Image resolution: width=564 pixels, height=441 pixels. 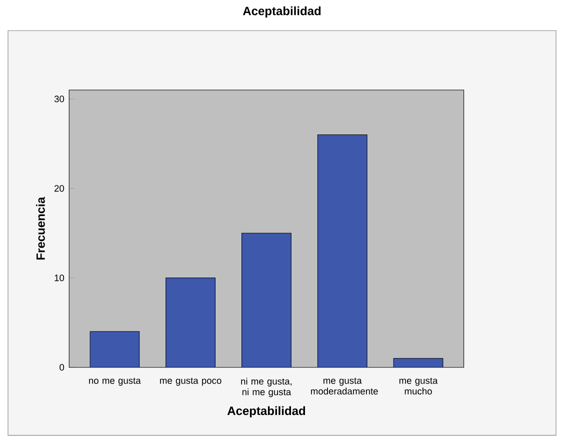 I want to click on x-tick-label: me gusta moderadamente, so click(x=344, y=386).